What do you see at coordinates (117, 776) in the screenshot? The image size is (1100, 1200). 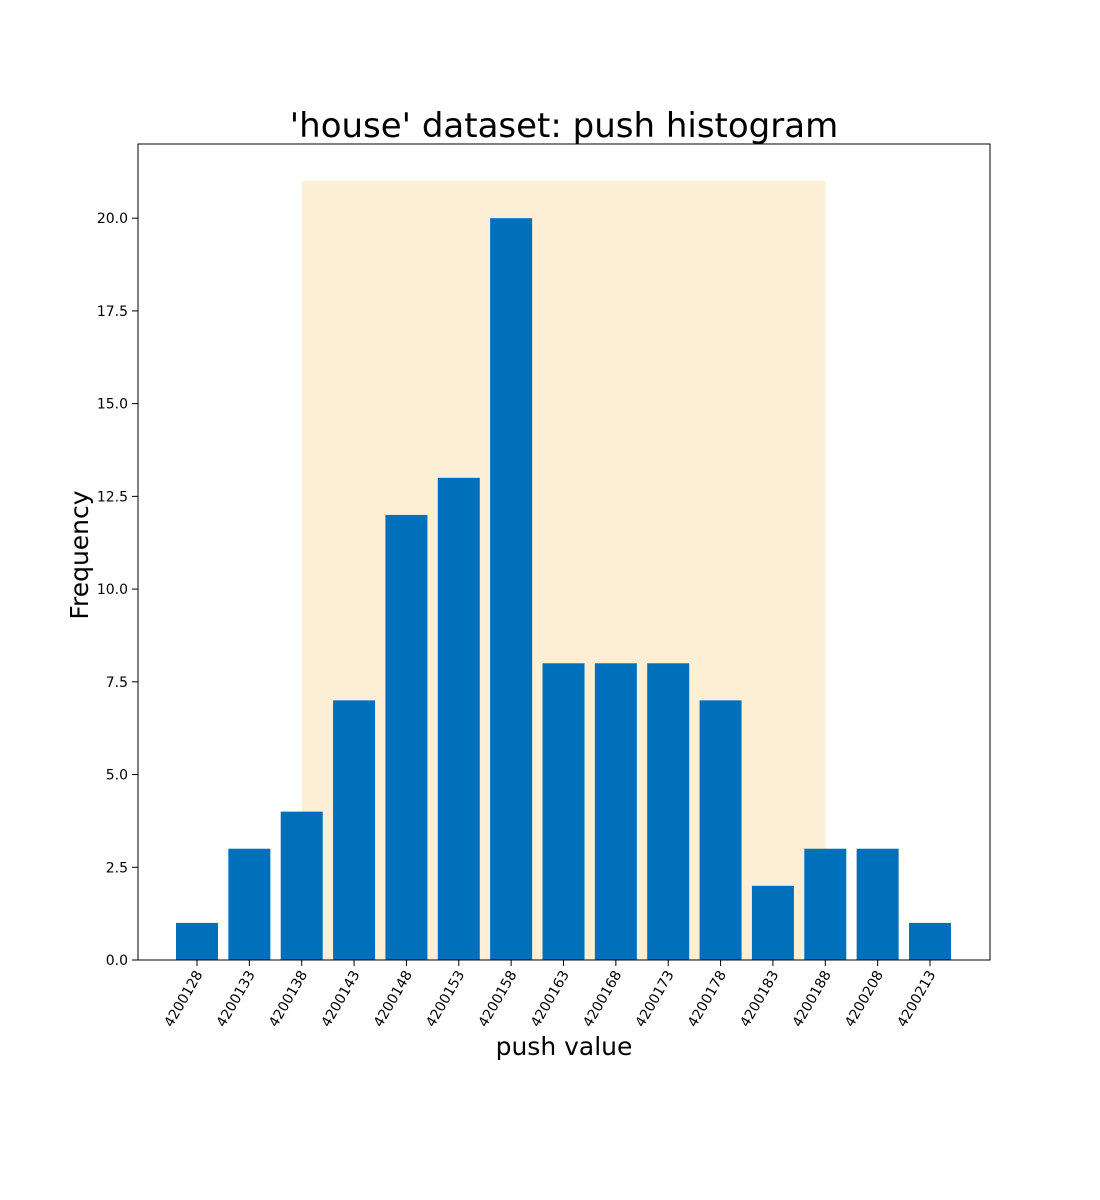 I see `y-tick-label: 5.0` at bounding box center [117, 776].